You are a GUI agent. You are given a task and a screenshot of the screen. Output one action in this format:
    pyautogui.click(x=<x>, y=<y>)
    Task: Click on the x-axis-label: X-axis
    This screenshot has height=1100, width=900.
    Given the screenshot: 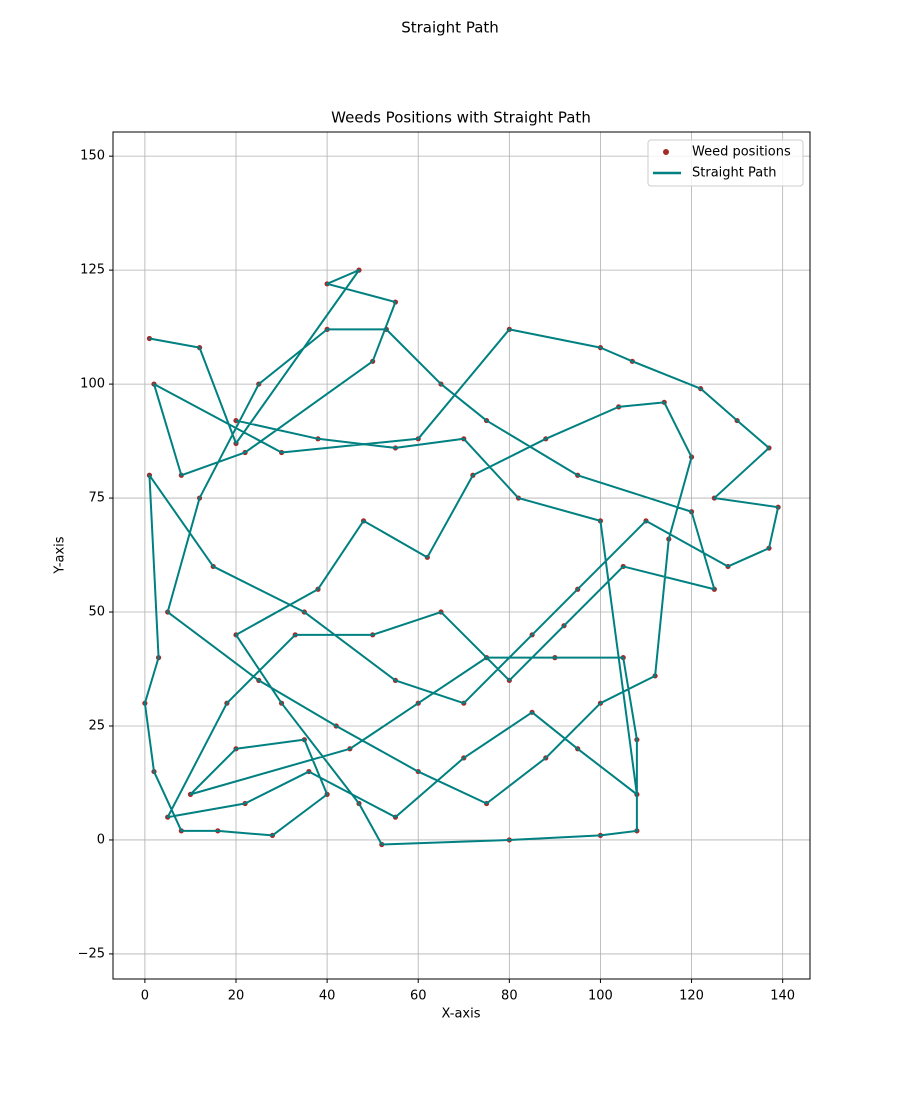 What is the action you would take?
    pyautogui.click(x=461, y=1014)
    